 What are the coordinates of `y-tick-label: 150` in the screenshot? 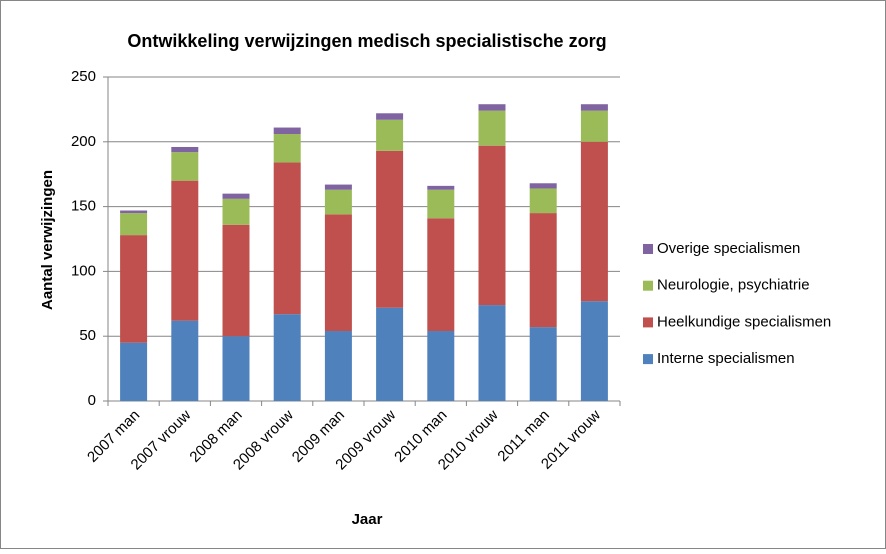 It's located at (83, 206).